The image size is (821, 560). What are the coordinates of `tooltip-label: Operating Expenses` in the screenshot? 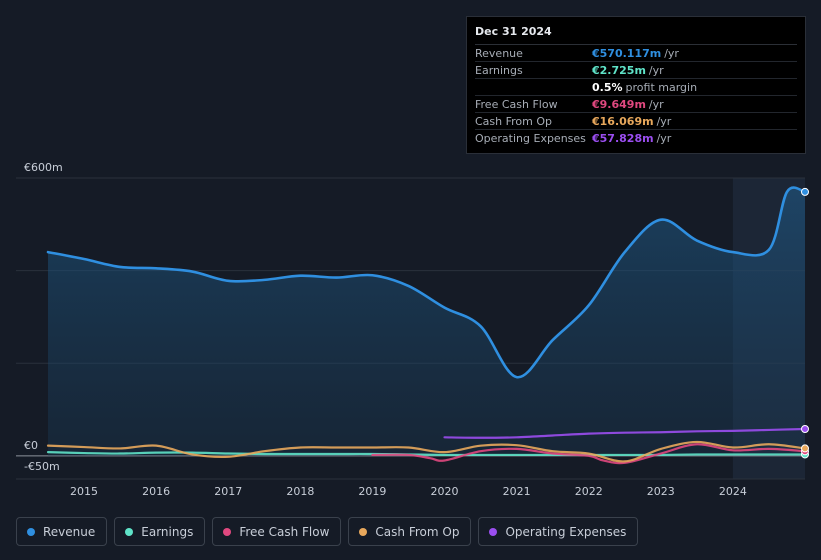 It's located at (530, 138).